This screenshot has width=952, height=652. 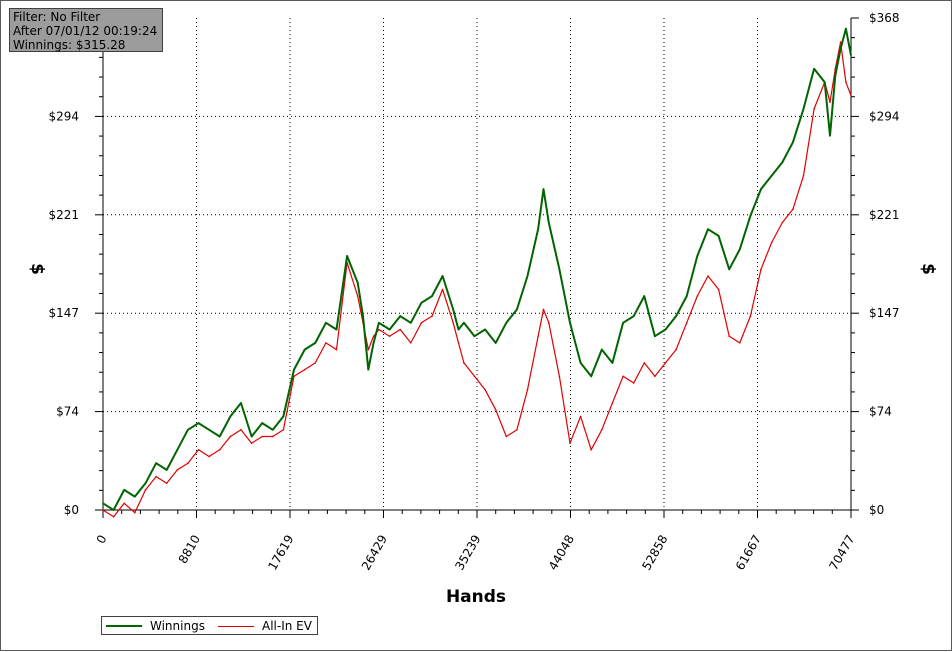 I want to click on legend-item-winnings: Winnings, so click(x=155, y=626).